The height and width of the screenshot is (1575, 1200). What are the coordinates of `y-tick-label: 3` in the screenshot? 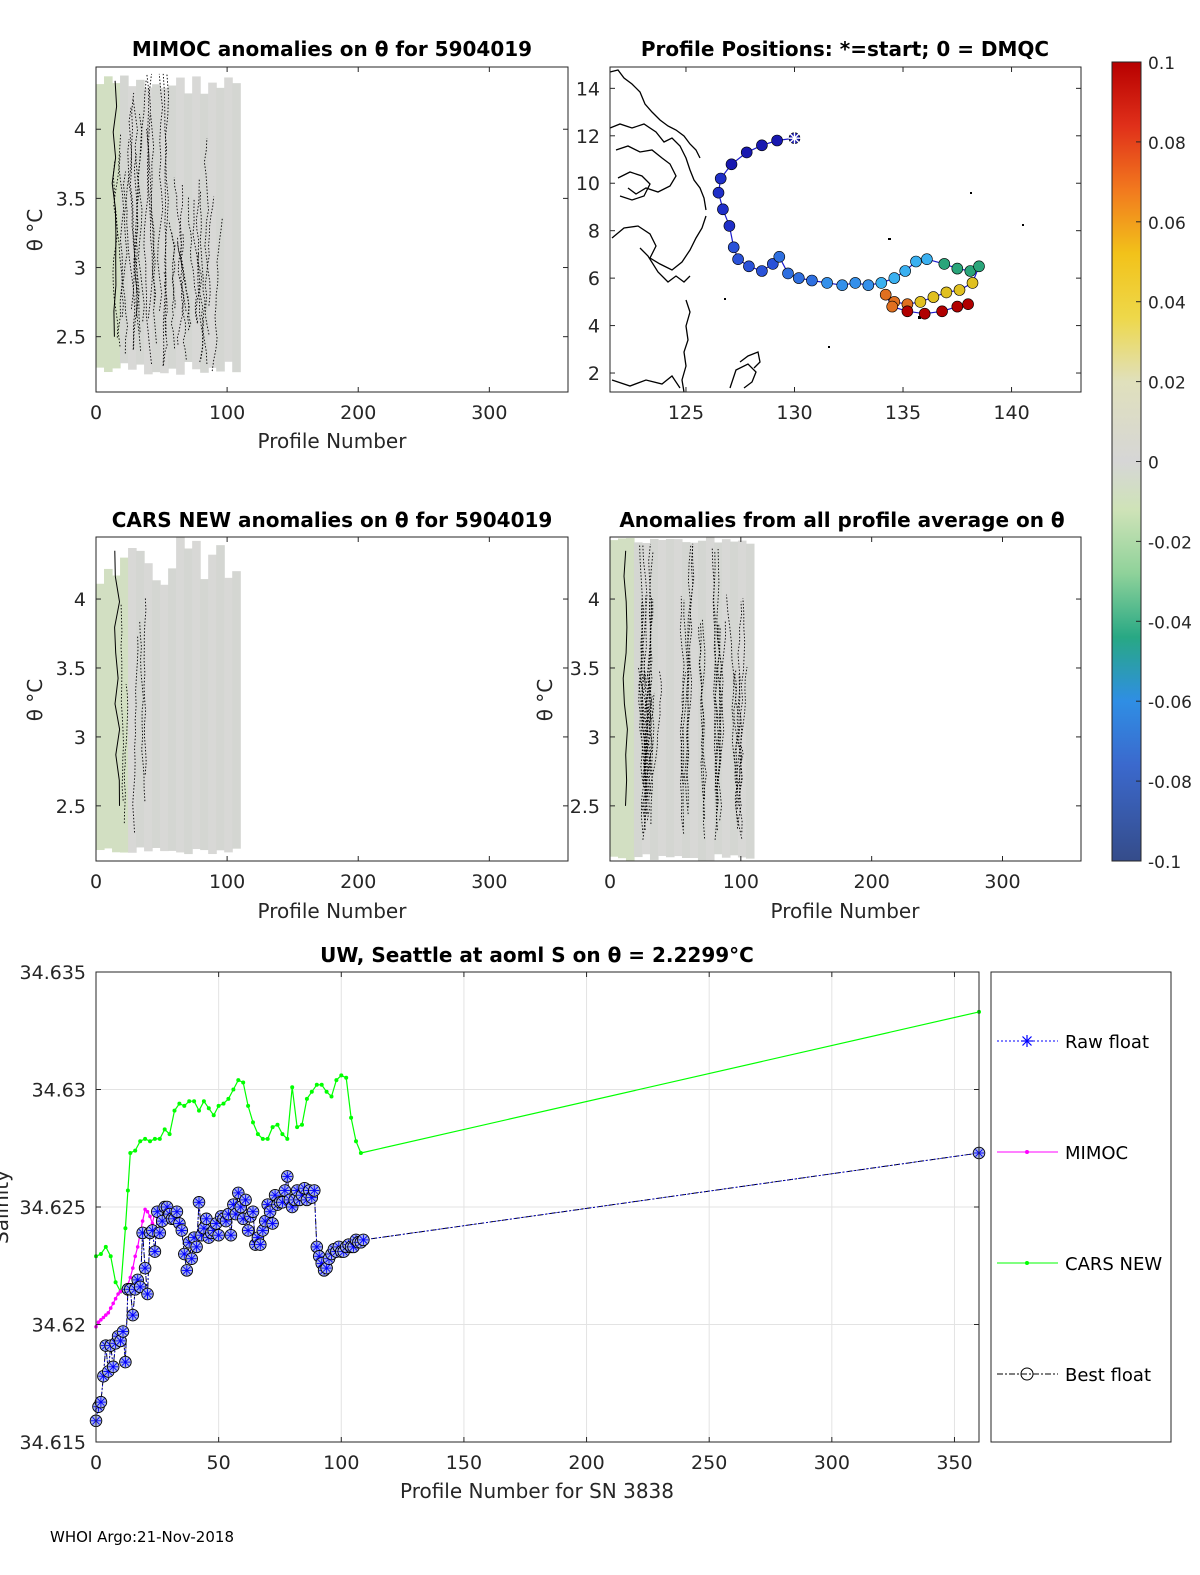 It's located at (80, 269).